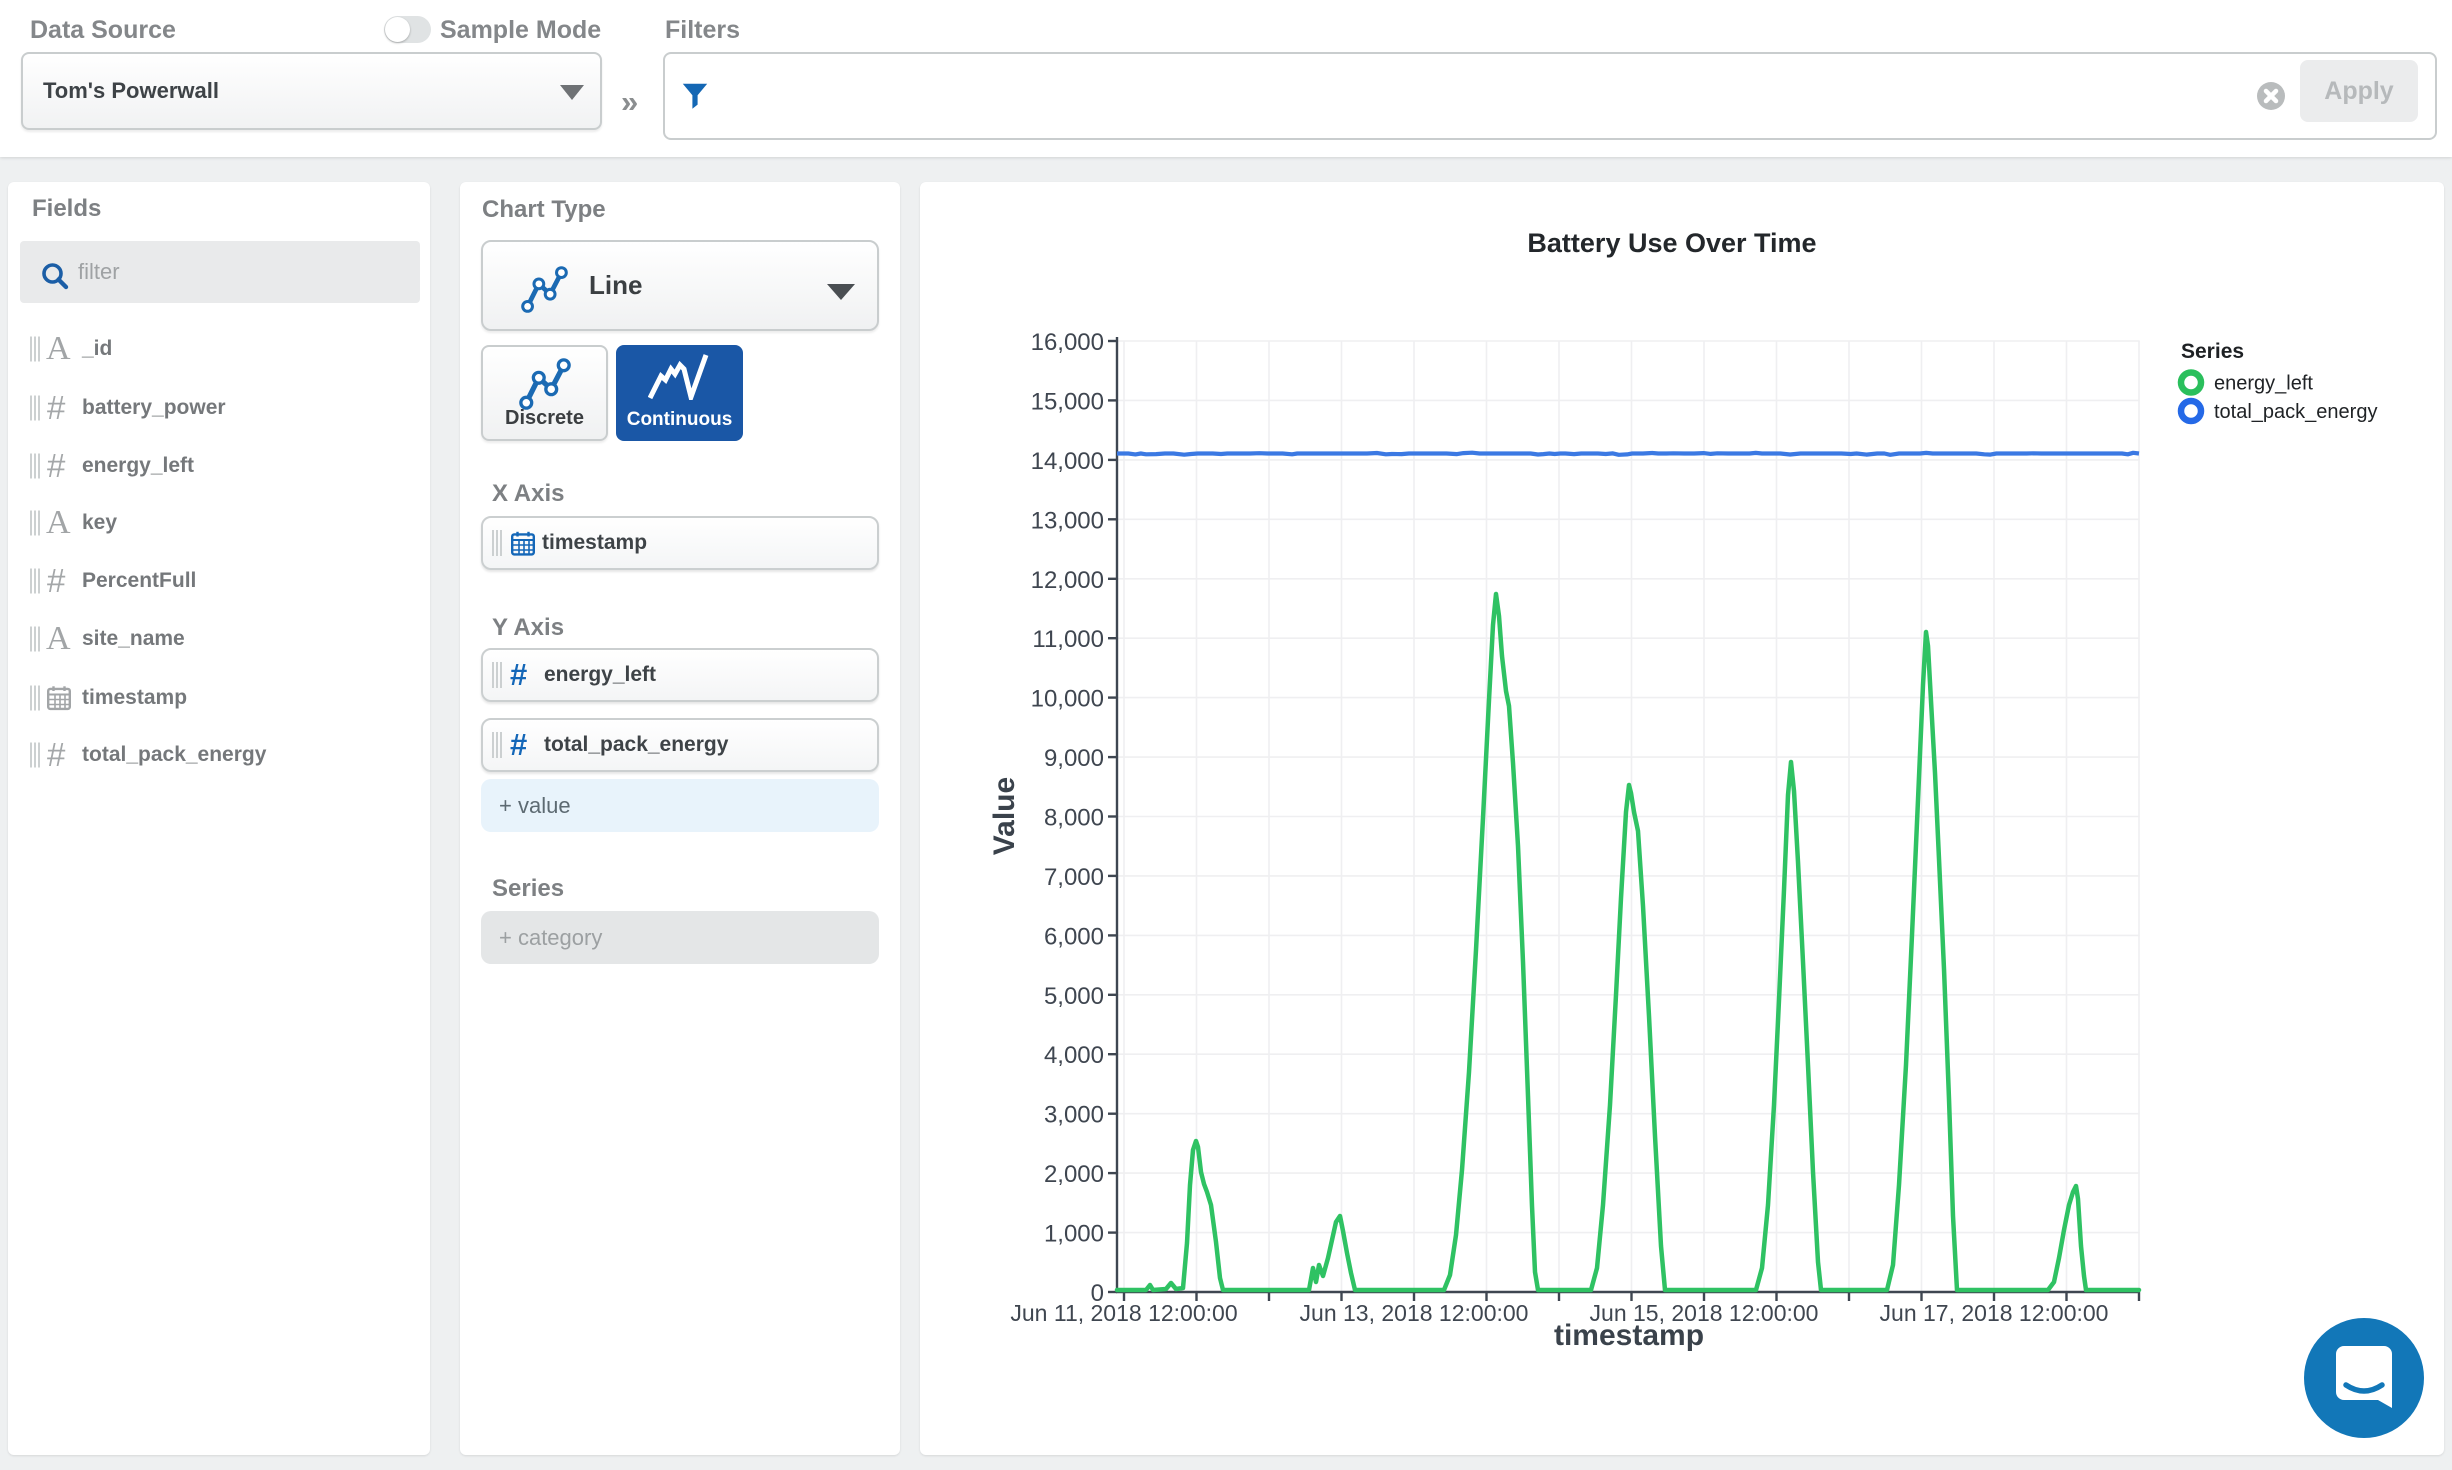  Describe the element at coordinates (1074, 996) in the screenshot. I see `svg-text: 5,000` at that location.